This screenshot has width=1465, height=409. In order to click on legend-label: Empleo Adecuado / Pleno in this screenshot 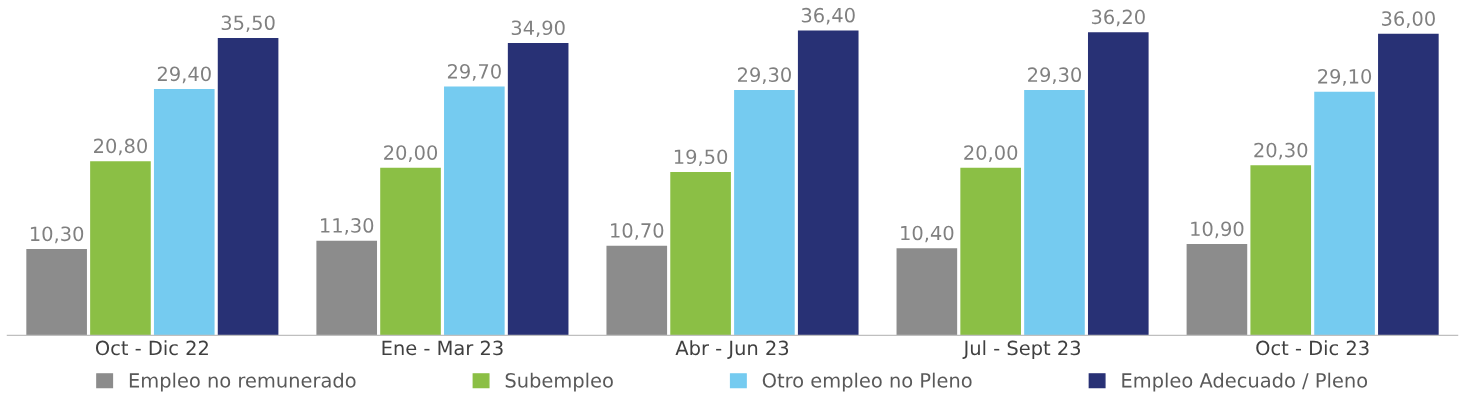, I will do `click(1245, 382)`.